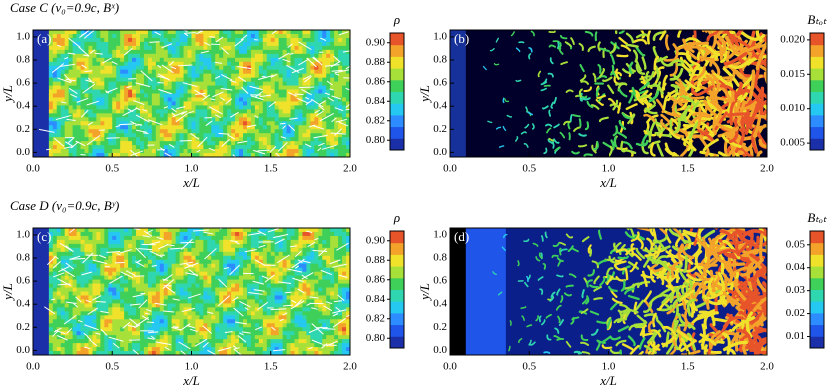  I want to click on colorbar-band, so click(817, 109).